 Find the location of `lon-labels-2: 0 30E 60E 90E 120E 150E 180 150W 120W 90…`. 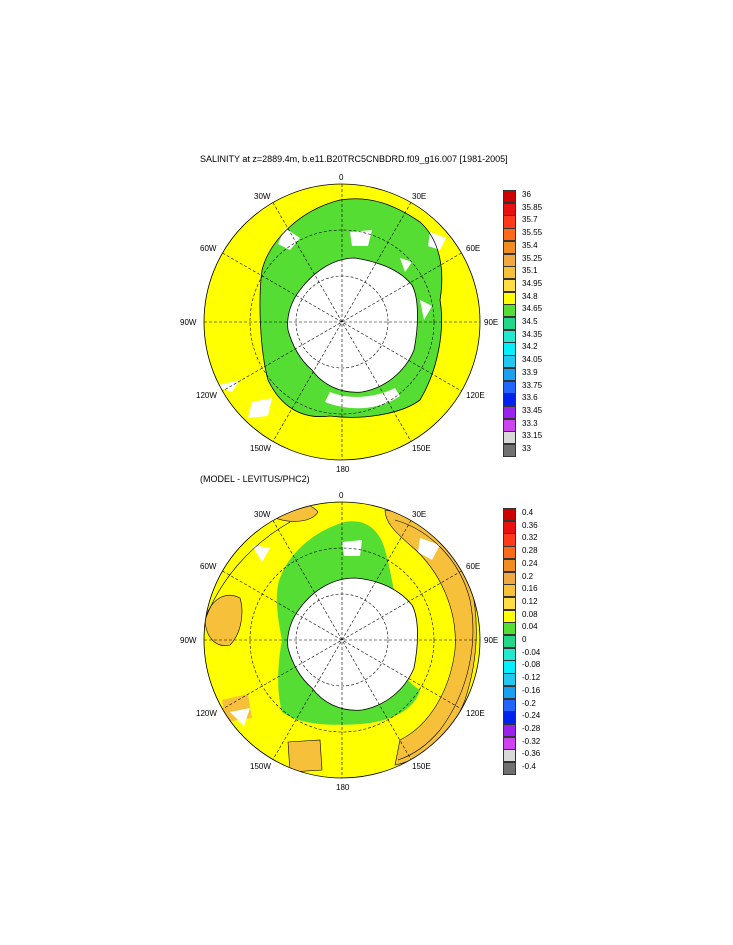

lon-labels-2: 0 30E 60E 90E 120E 150E 180 150W 120W 90… is located at coordinates (339, 641).